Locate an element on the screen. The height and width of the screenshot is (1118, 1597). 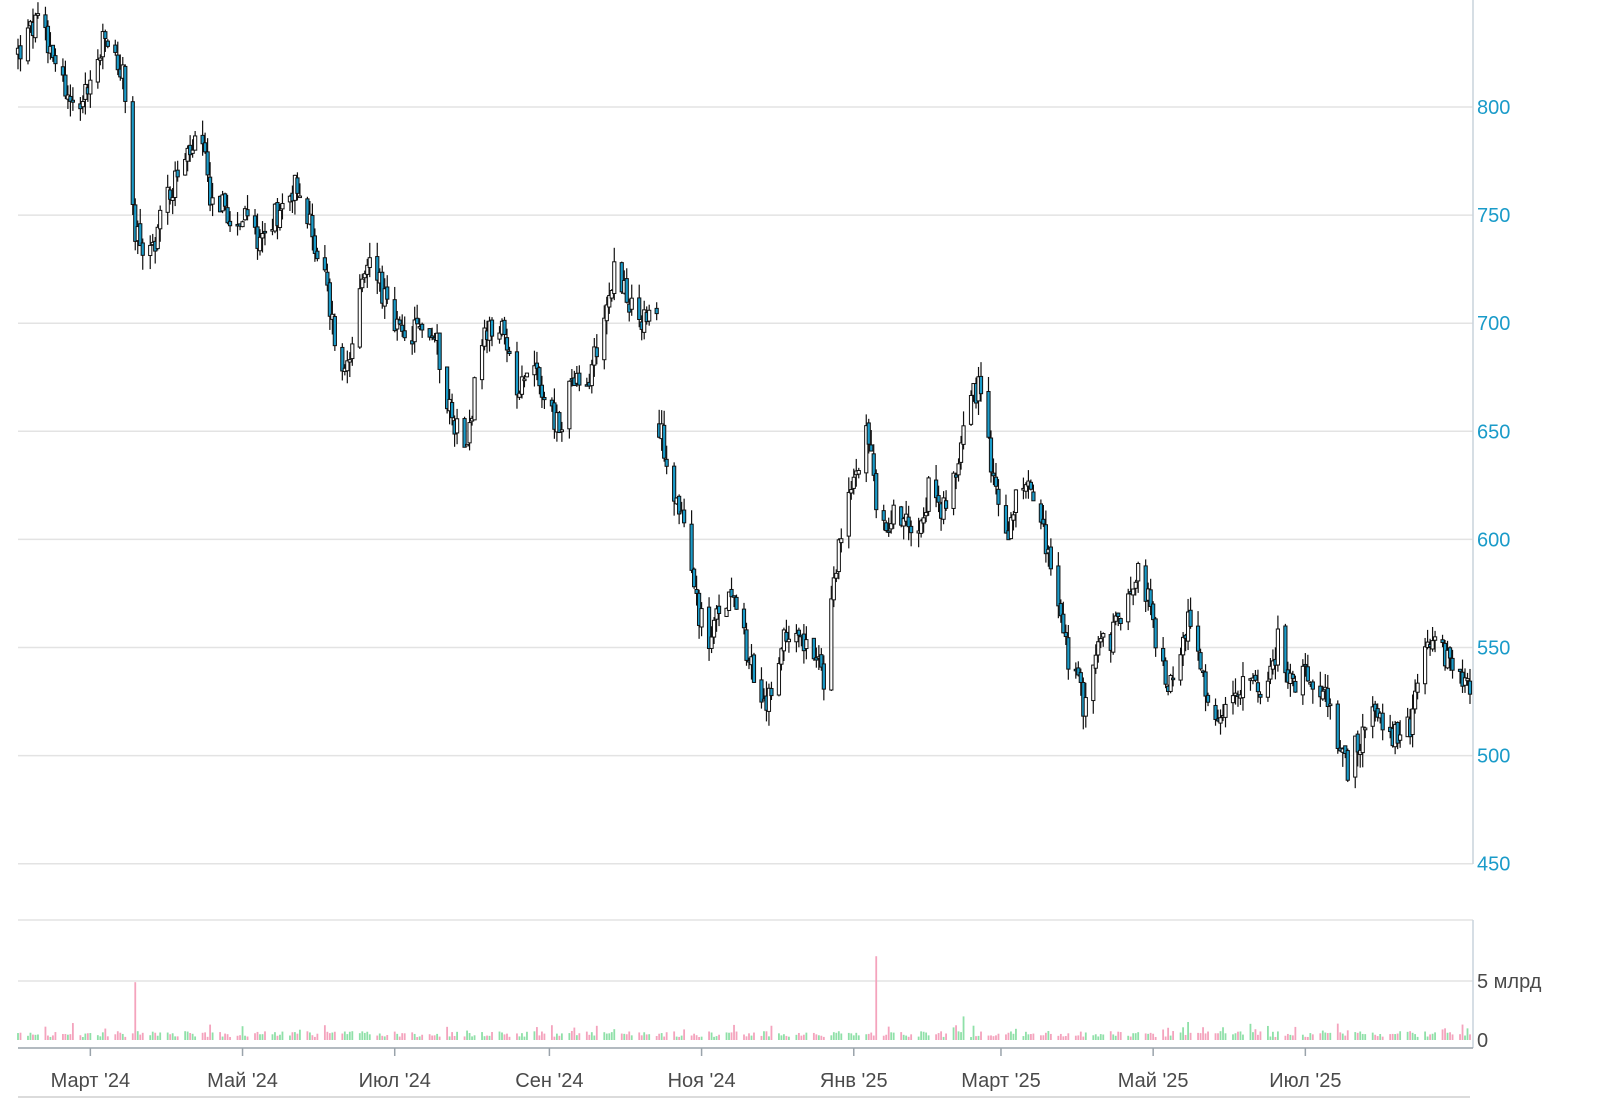
date-tick-label: Янв '25 is located at coordinates (854, 1081).